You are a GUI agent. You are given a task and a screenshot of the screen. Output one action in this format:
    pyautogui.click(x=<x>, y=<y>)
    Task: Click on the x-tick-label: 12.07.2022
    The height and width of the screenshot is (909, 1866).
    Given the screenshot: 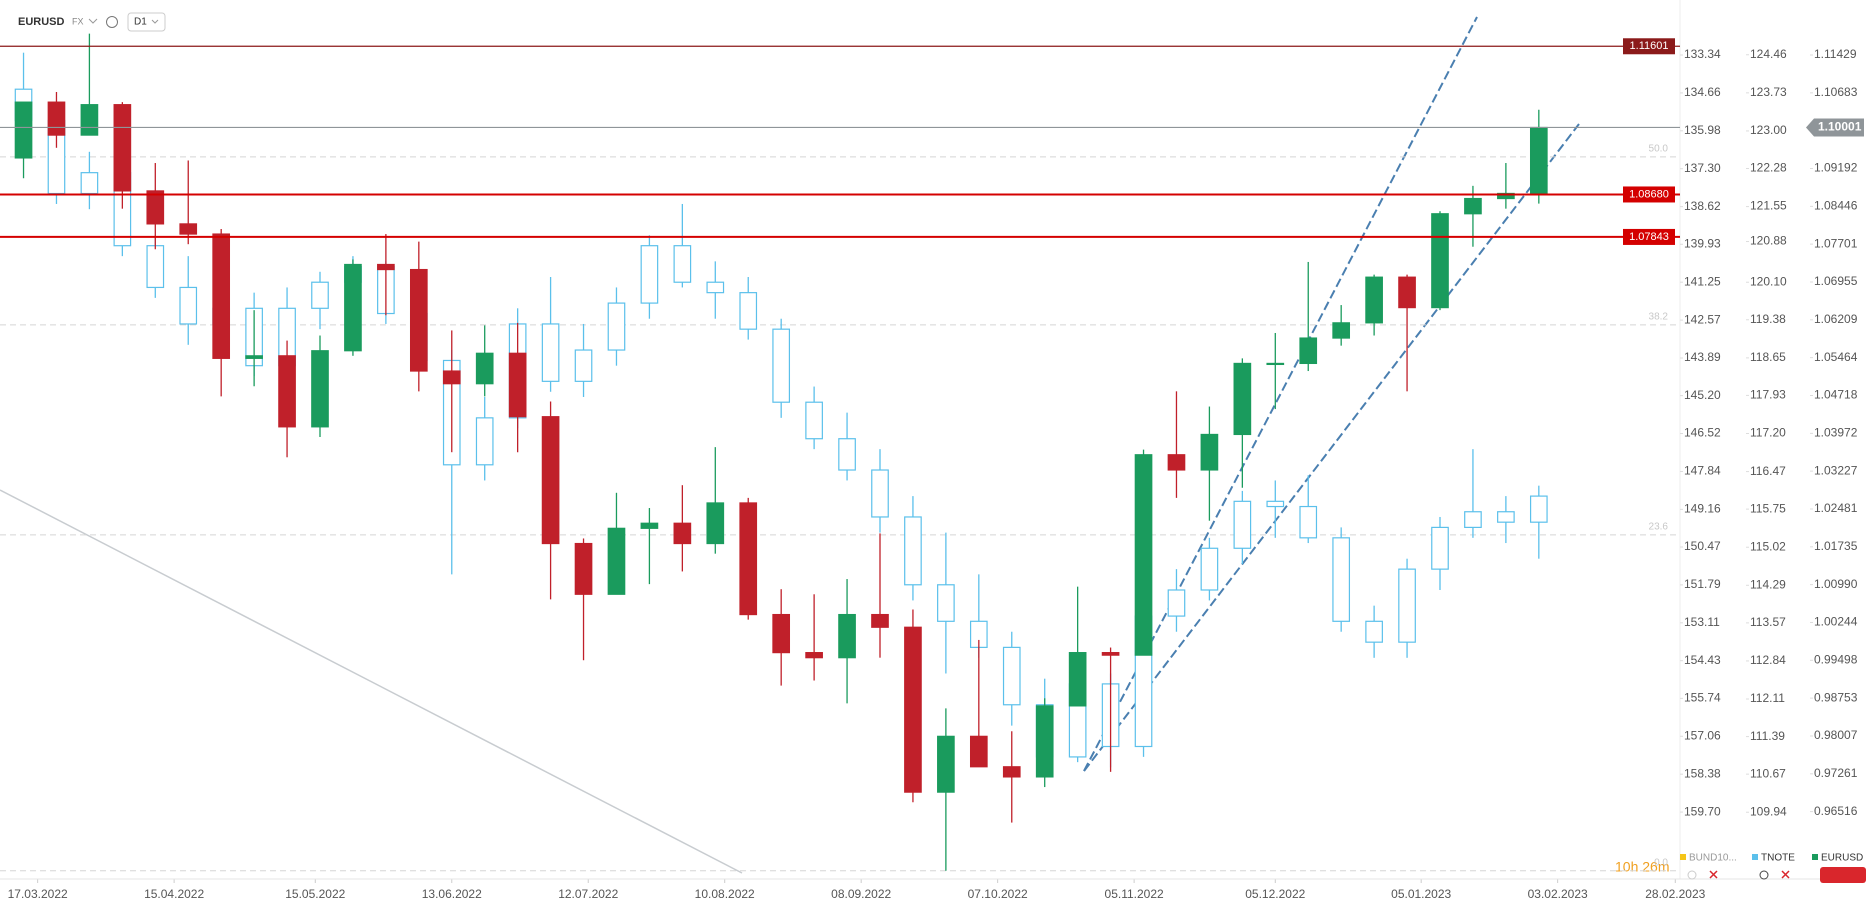 What is the action you would take?
    pyautogui.click(x=588, y=894)
    